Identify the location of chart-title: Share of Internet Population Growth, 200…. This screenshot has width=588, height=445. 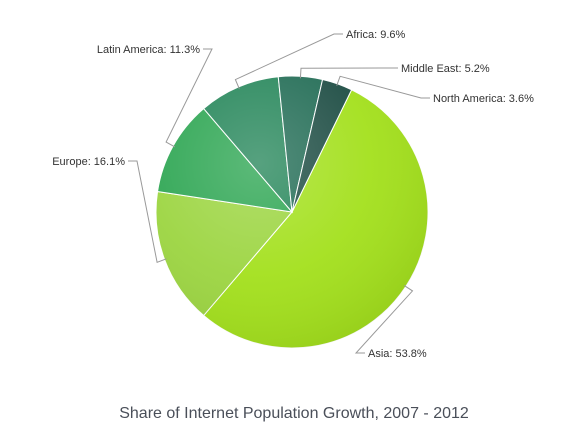
(294, 413).